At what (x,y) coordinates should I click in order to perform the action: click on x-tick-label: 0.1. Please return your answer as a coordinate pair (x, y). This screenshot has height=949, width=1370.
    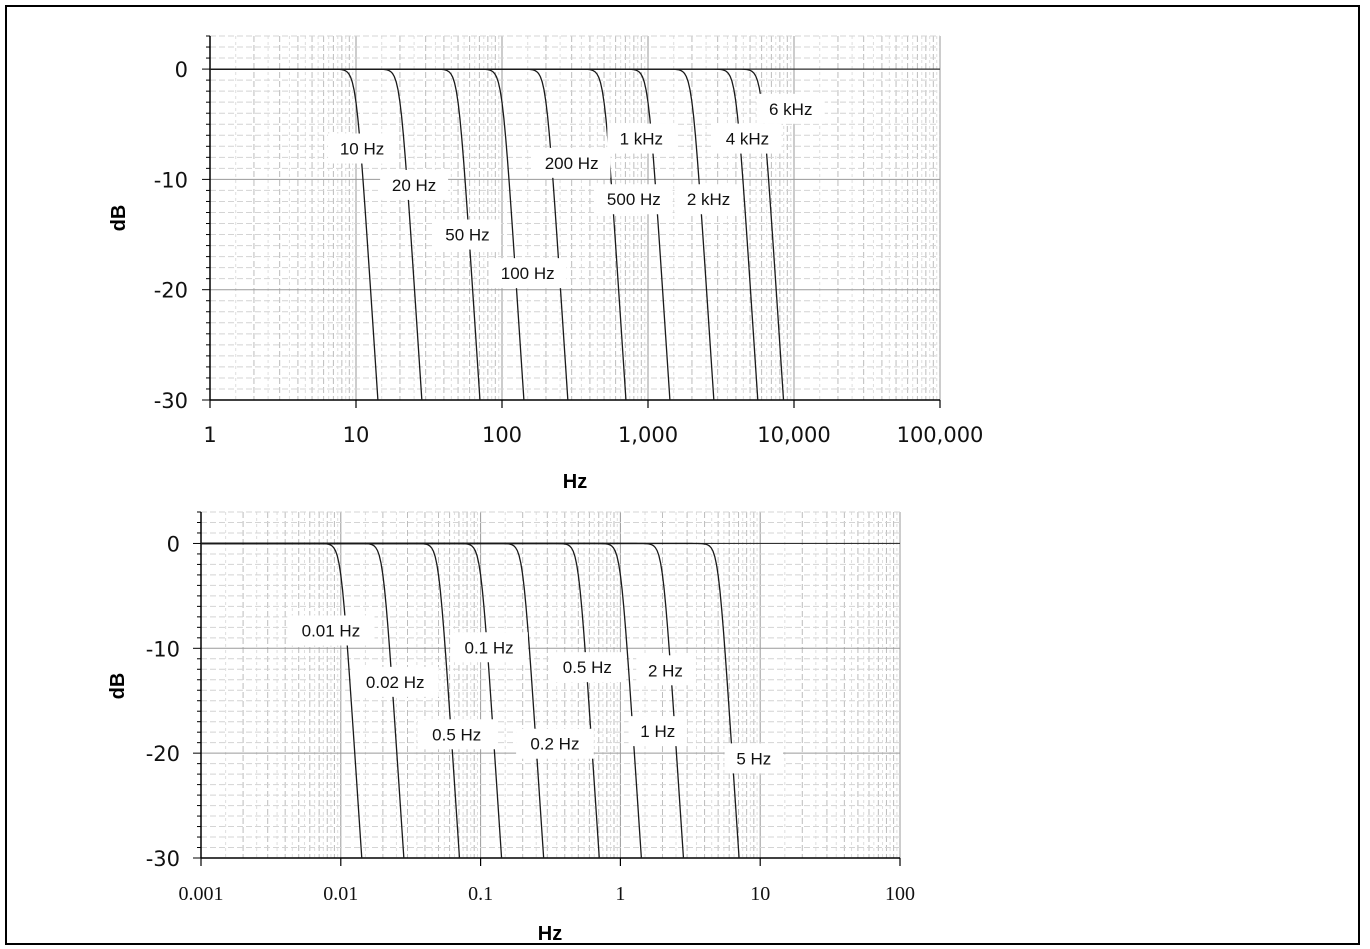
    Looking at the image, I should click on (480, 894).